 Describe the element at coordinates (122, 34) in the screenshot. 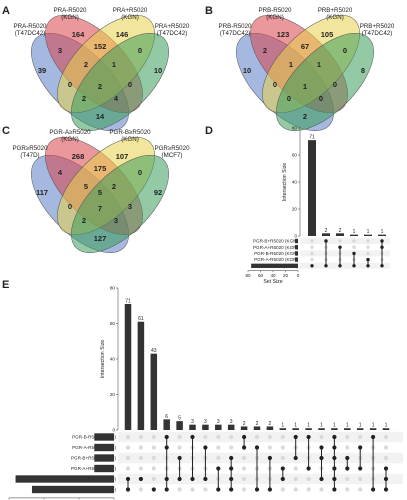

I see `venn-a-r3-count: 146` at that location.